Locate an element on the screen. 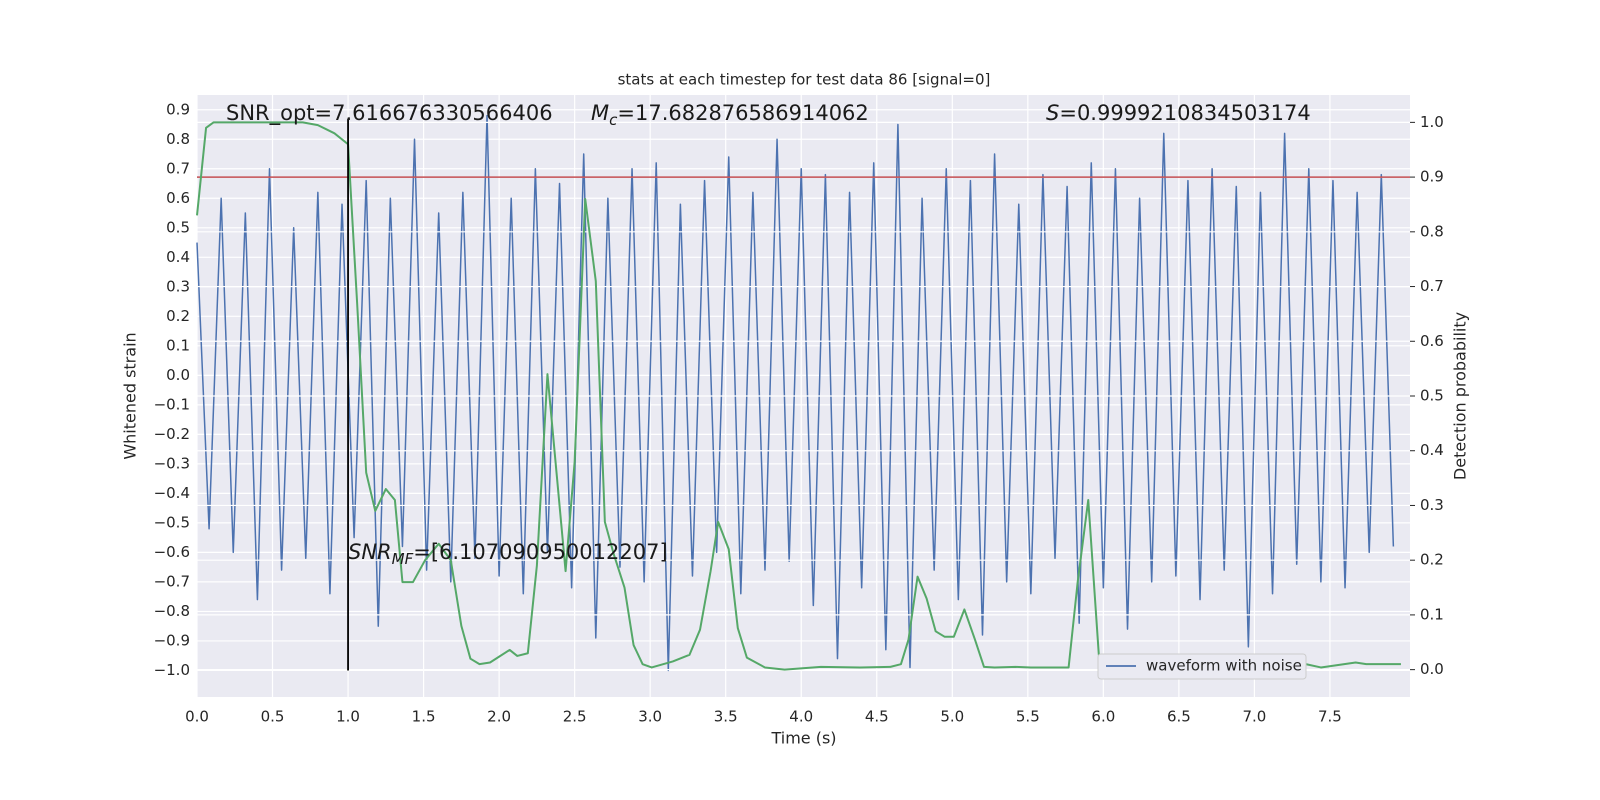 Image resolution: width=1600 pixels, height=800 pixels. y-tick-label: −0.4 is located at coordinates (172, 493).